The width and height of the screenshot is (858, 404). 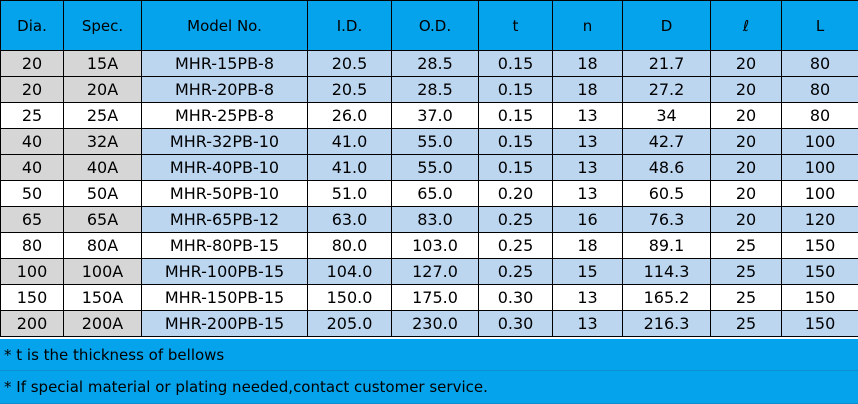 I want to click on header-dia: Dia., so click(x=32, y=25).